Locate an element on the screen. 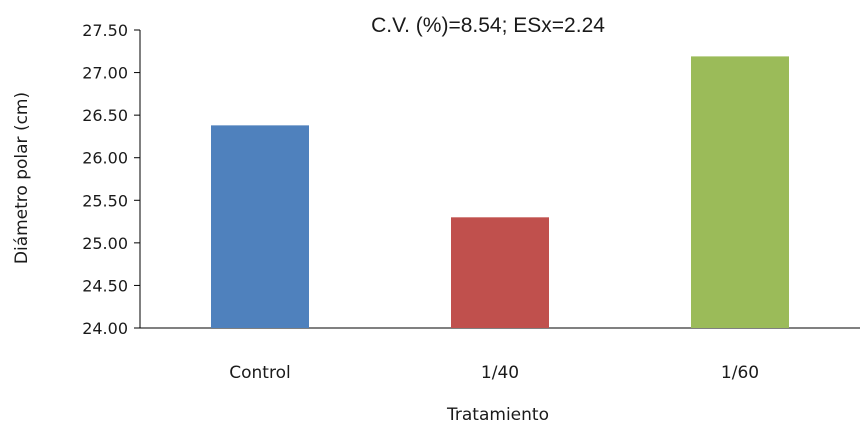 The height and width of the screenshot is (429, 860). y-tick-label: 27.50 is located at coordinates (105, 30).